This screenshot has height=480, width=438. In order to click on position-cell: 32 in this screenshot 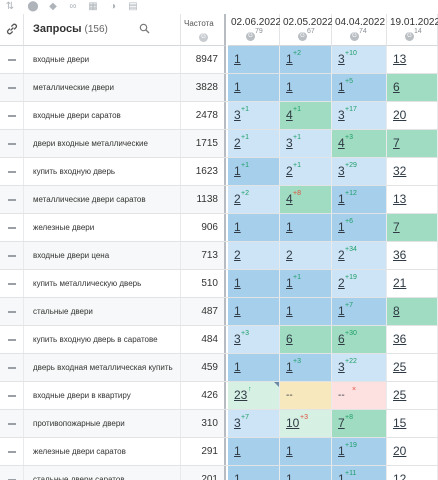, I will do `click(412, 171)`.